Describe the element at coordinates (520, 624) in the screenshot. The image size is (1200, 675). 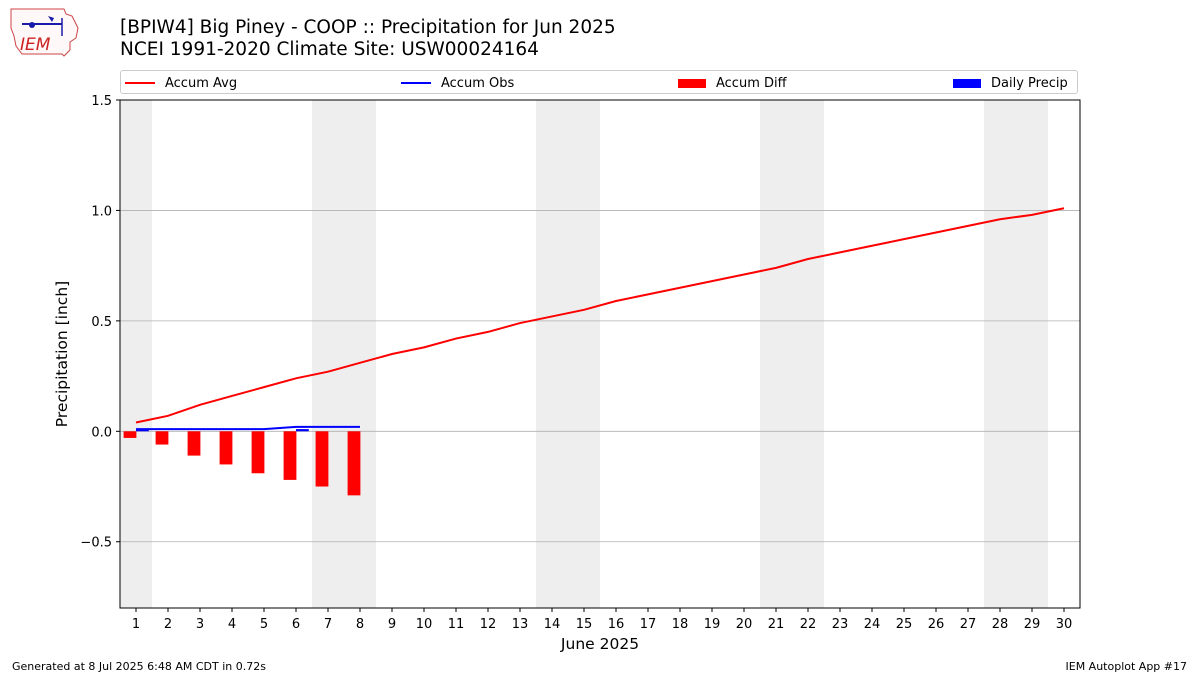
I see `x-tick-label-13: 13` at that location.